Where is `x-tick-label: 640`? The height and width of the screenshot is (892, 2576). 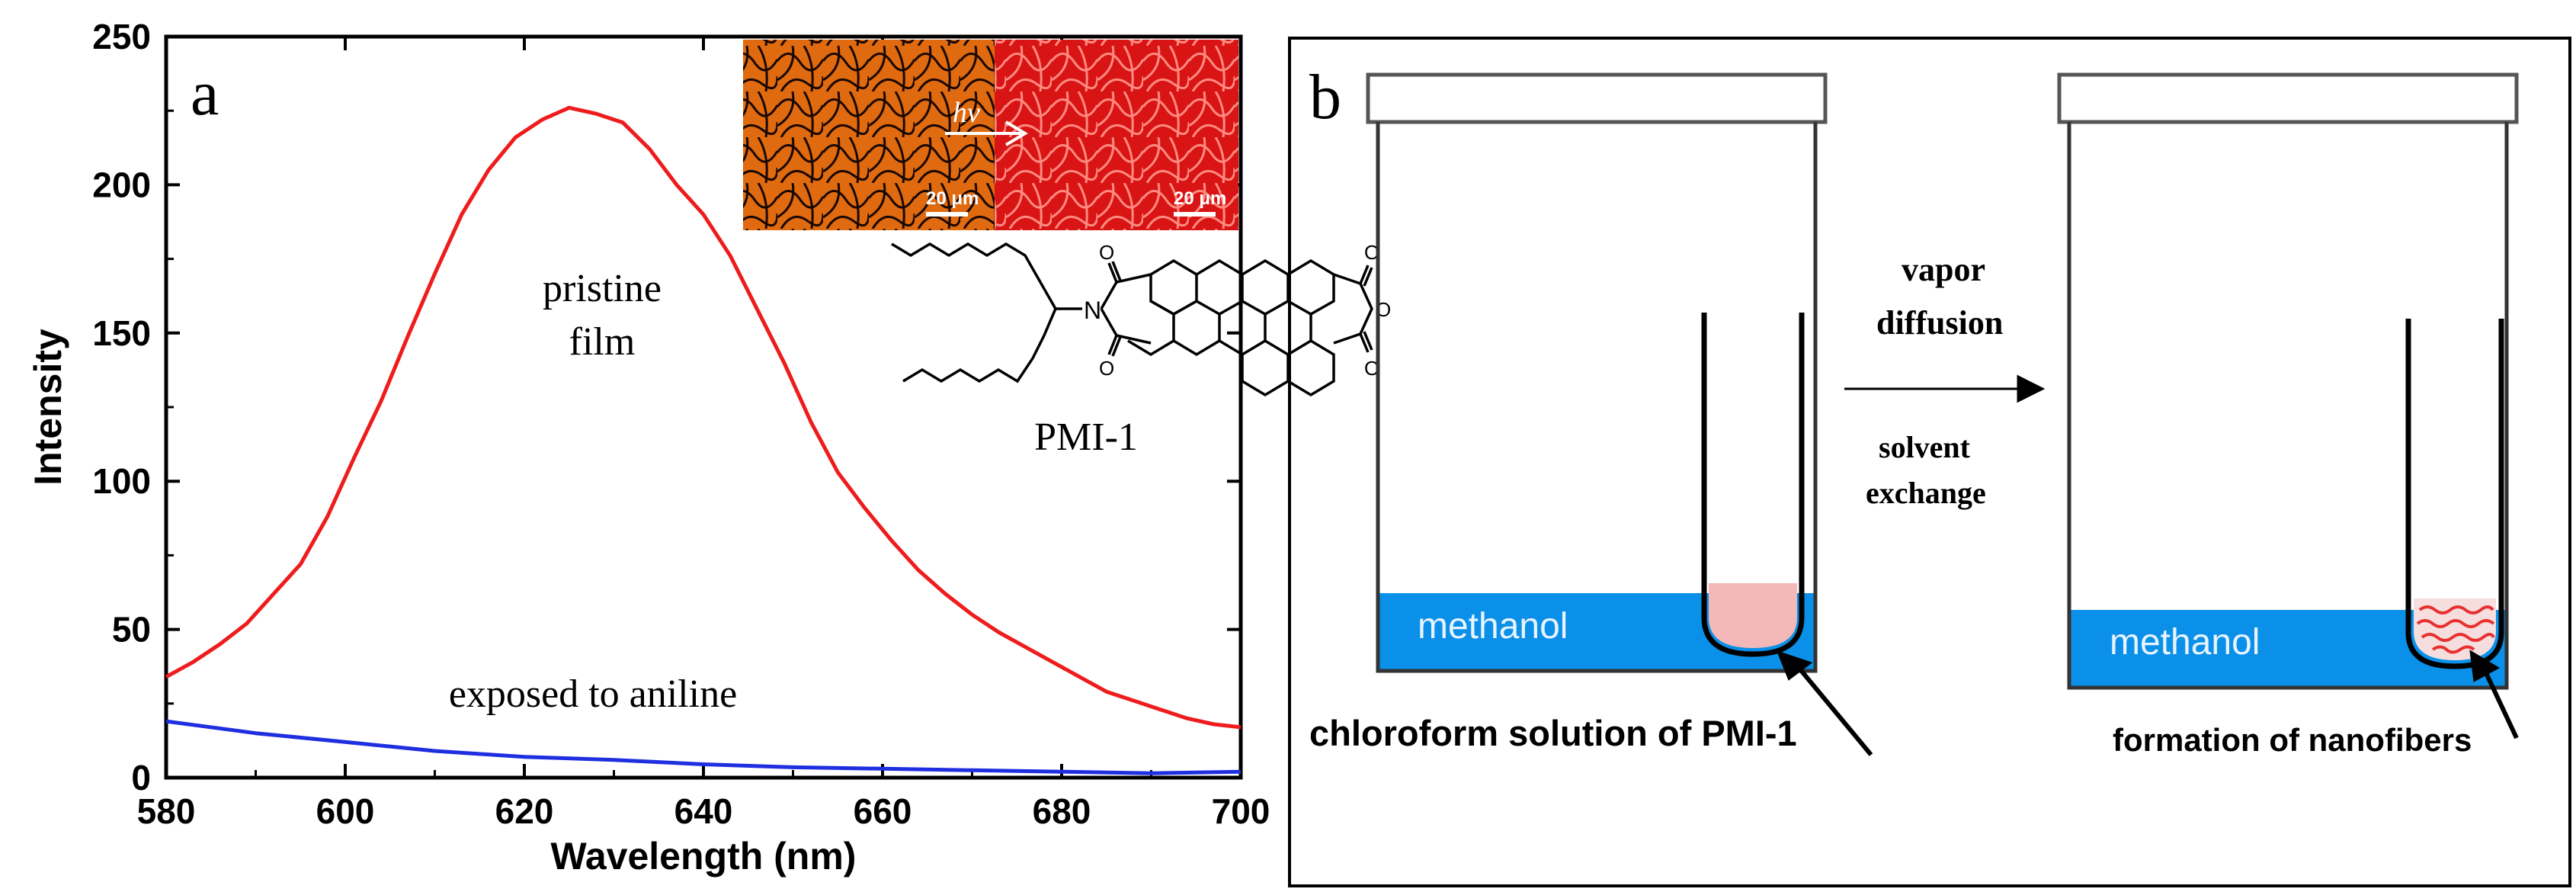 x-tick-label: 640 is located at coordinates (703, 811).